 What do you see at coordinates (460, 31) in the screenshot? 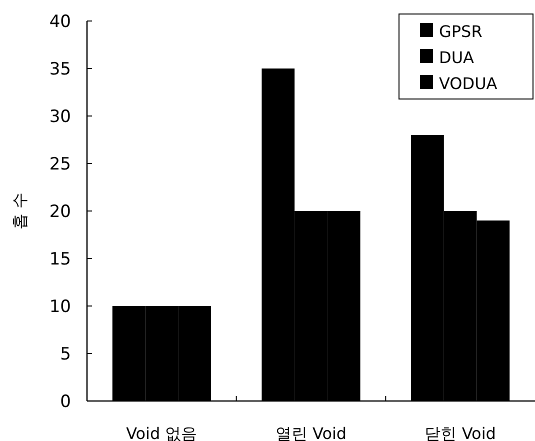
I see `legend-label: GPSR` at bounding box center [460, 31].